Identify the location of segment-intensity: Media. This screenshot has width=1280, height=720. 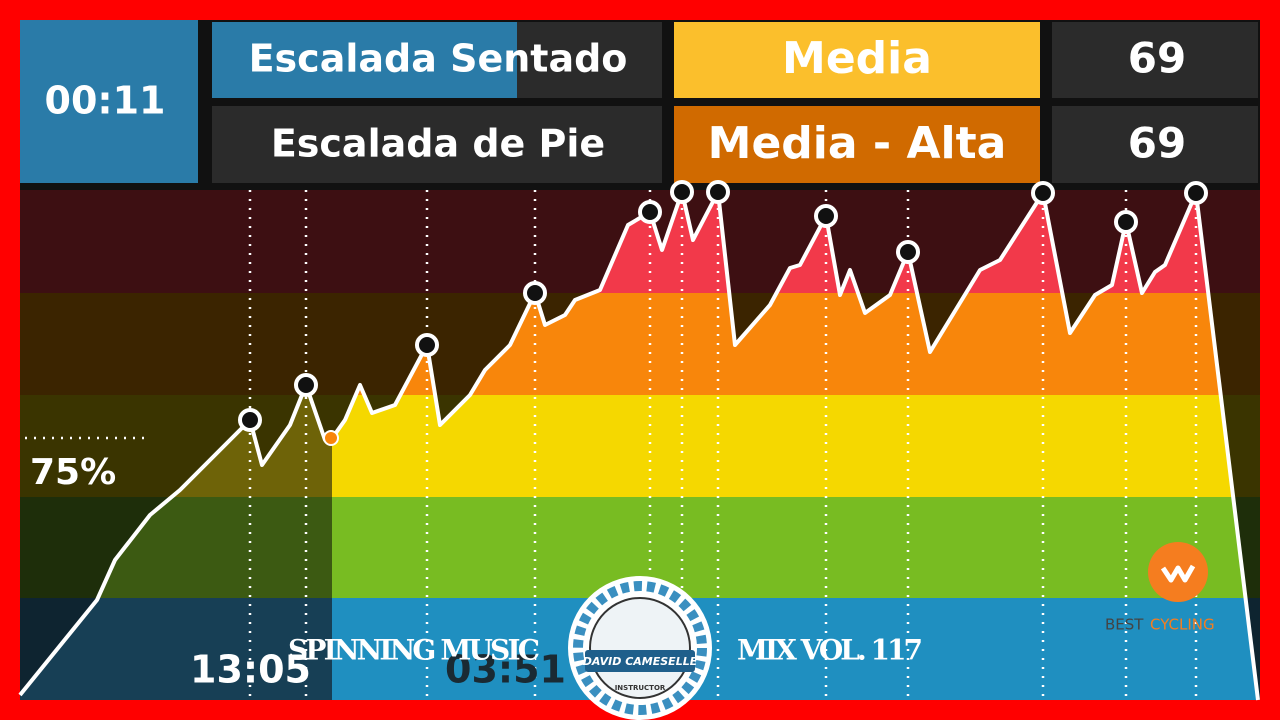
(857, 58).